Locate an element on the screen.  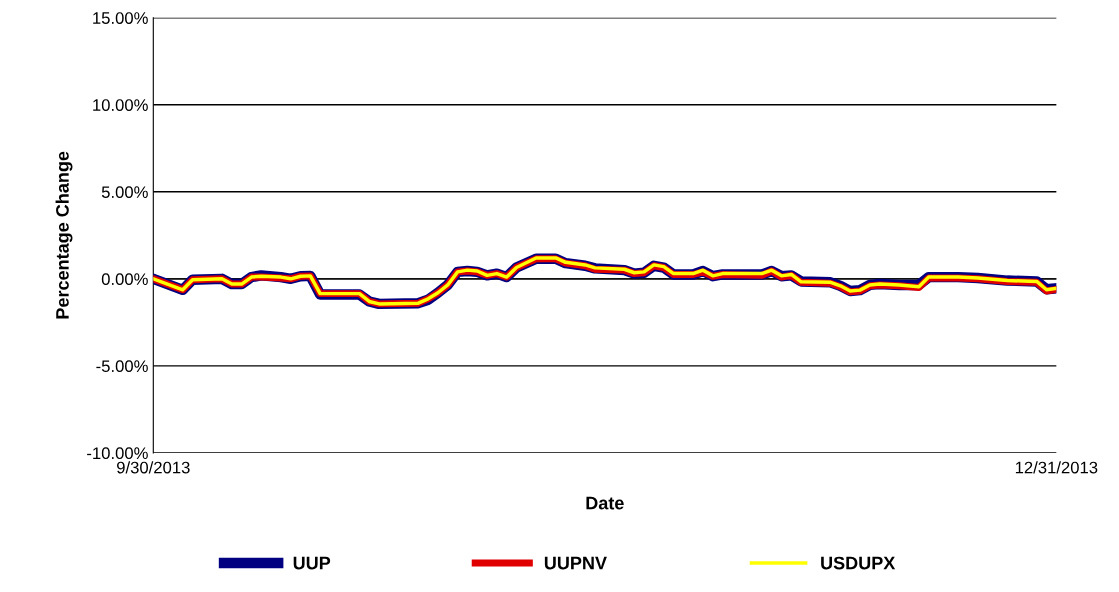
y-tick-label: 5.00% is located at coordinates (124, 192).